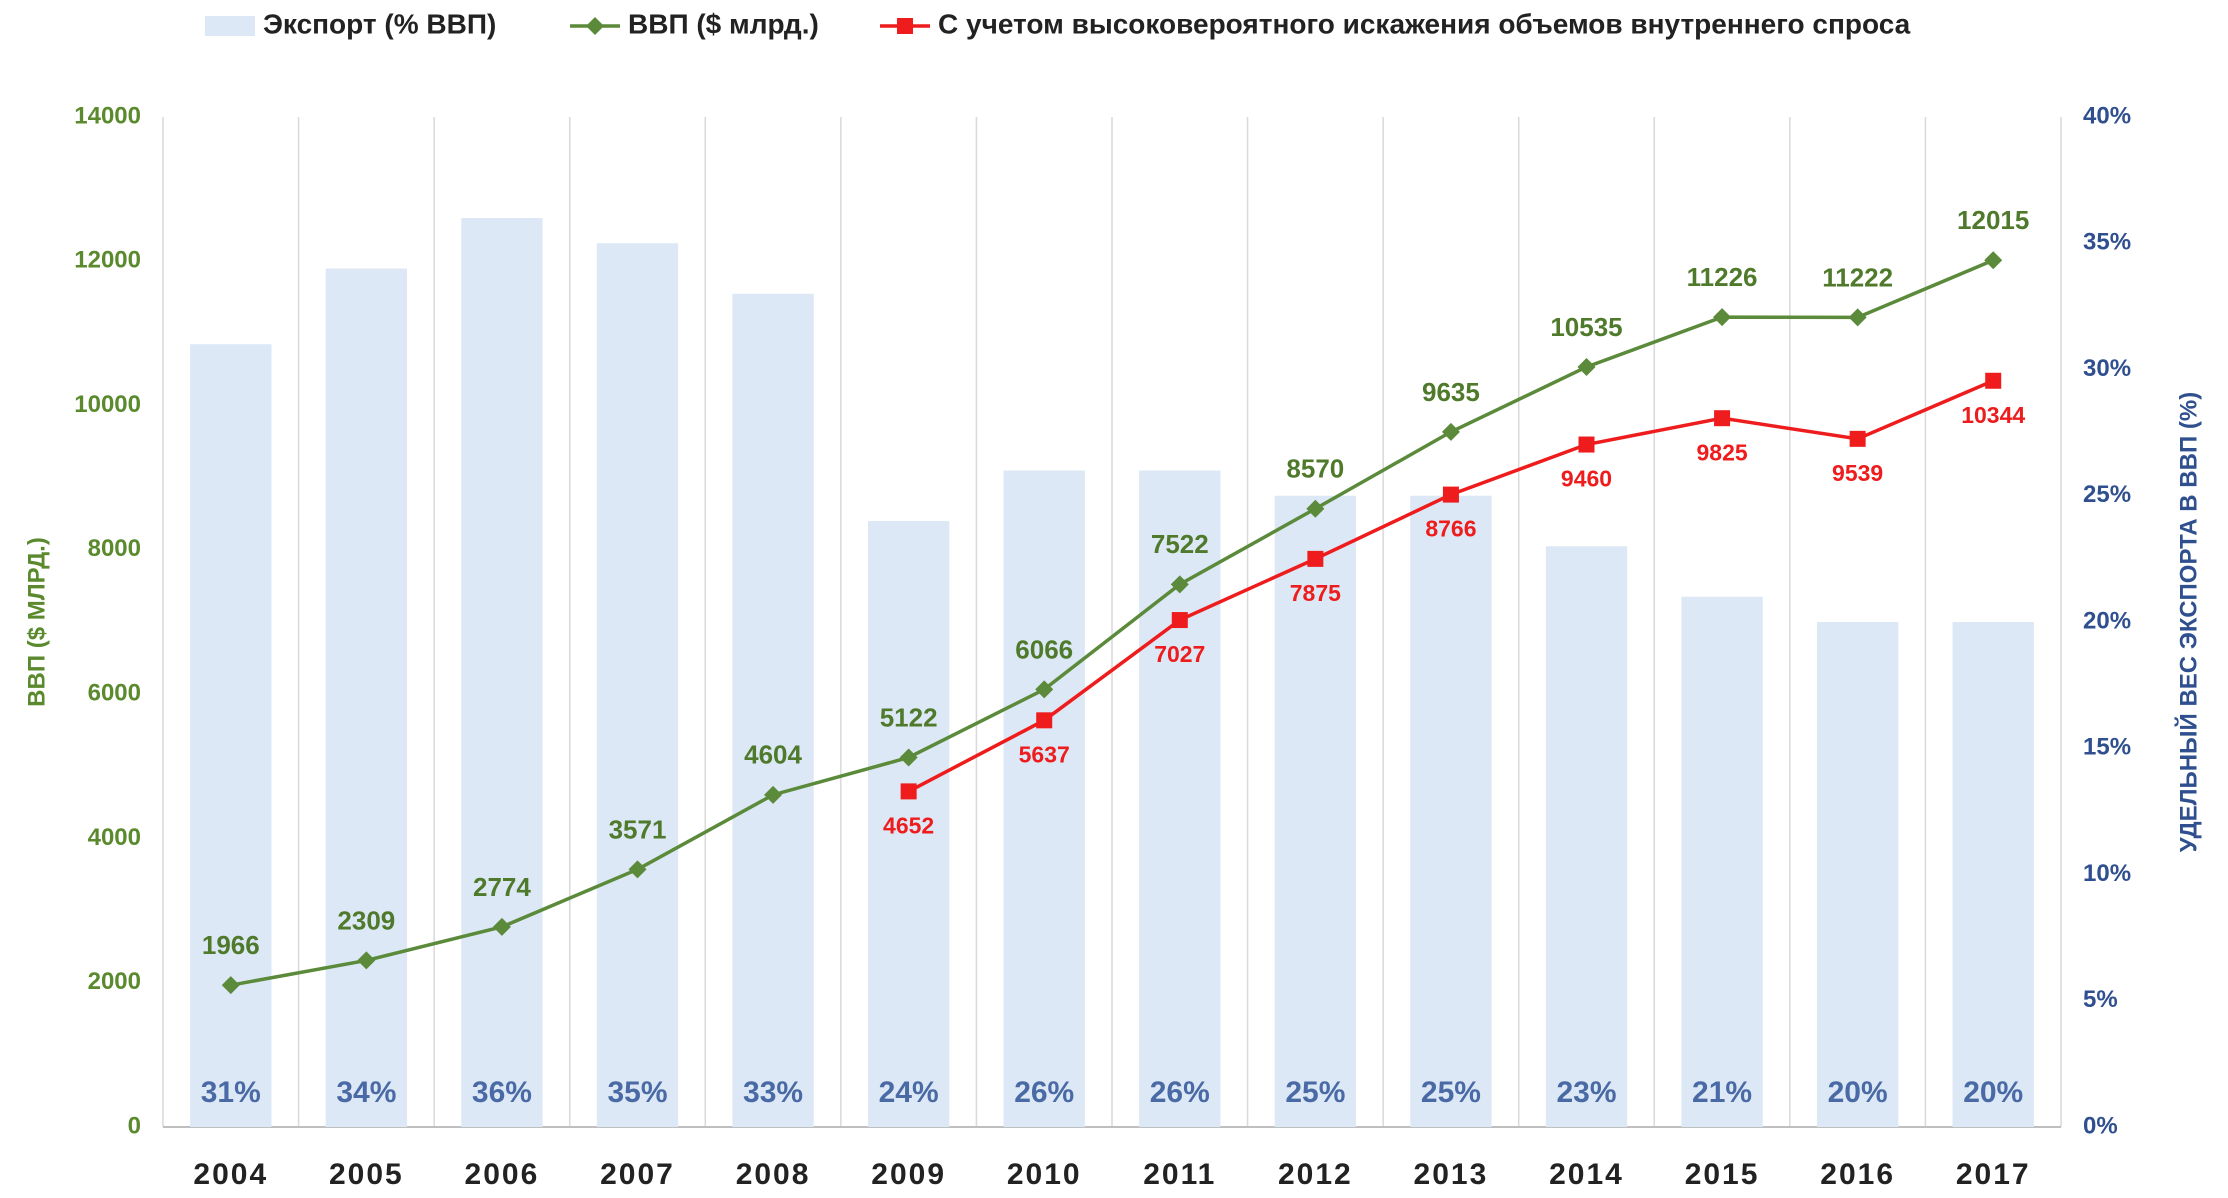  I want to click on x-tick-label: 2005, so click(366, 1174).